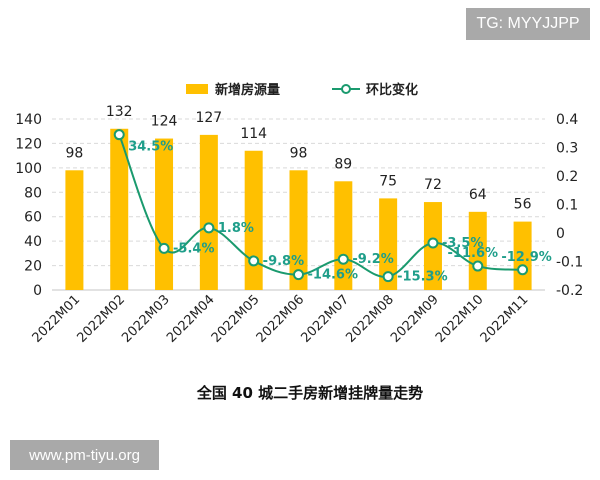 This screenshot has width=600, height=480. I want to click on bar-data-label: 114, so click(253, 134).